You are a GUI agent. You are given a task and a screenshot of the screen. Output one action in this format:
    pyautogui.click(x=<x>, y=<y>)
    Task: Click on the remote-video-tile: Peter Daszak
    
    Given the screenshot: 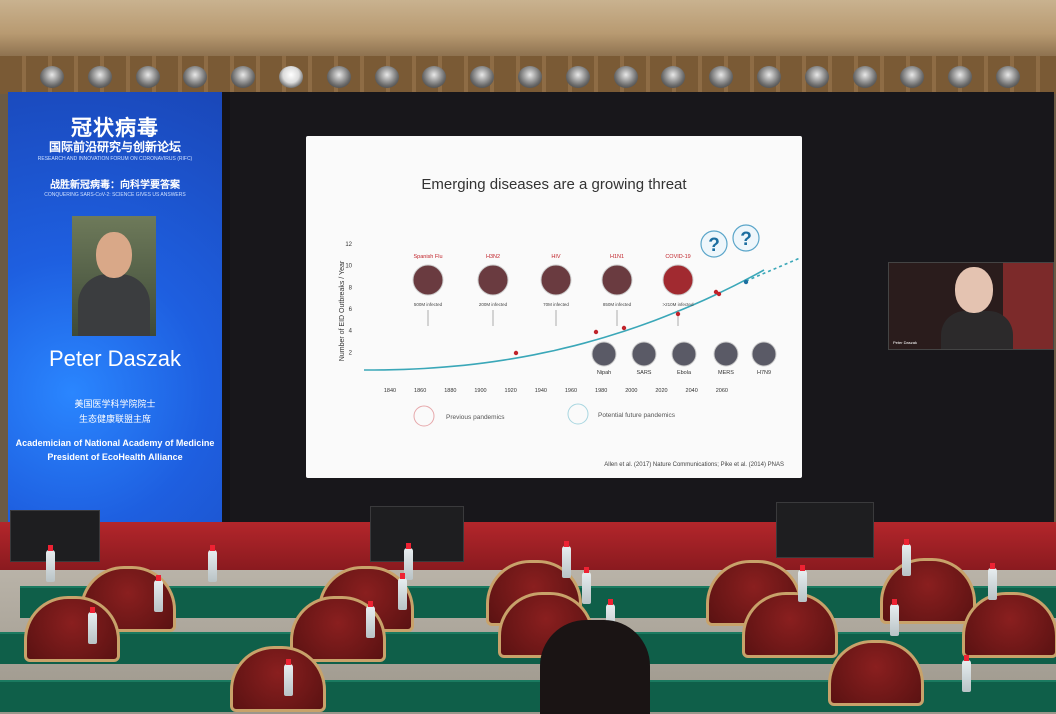 What is the action you would take?
    pyautogui.click(x=971, y=306)
    